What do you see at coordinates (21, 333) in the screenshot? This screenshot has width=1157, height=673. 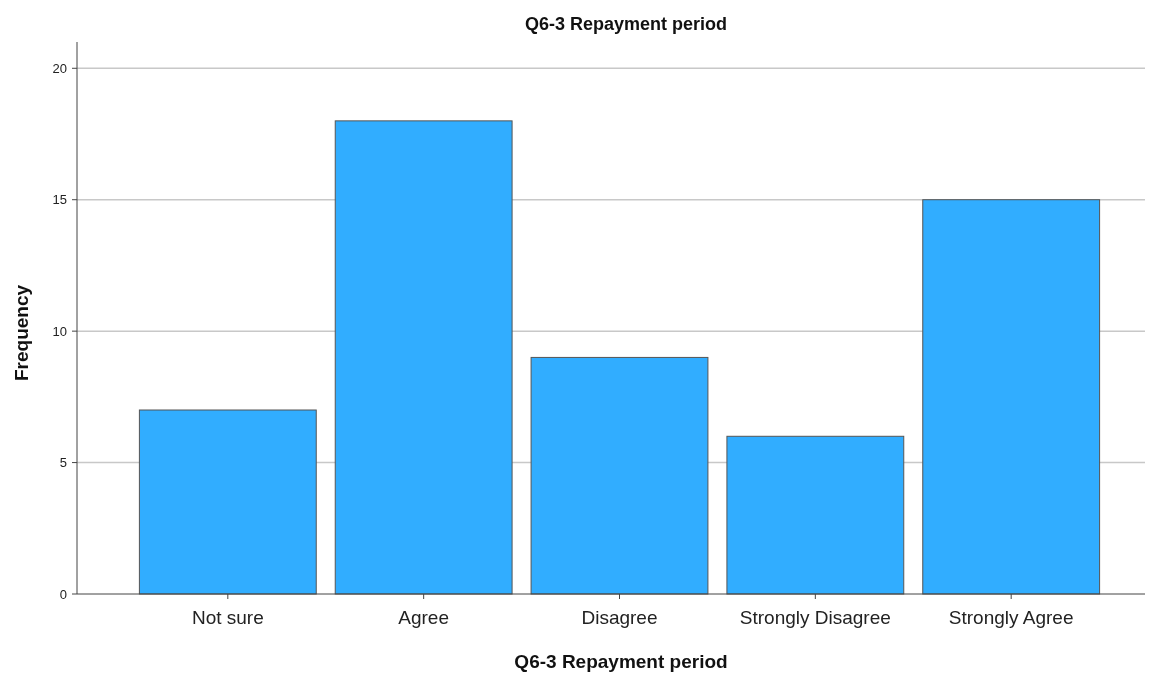 I see `y-axis-title: Frequency` at bounding box center [21, 333].